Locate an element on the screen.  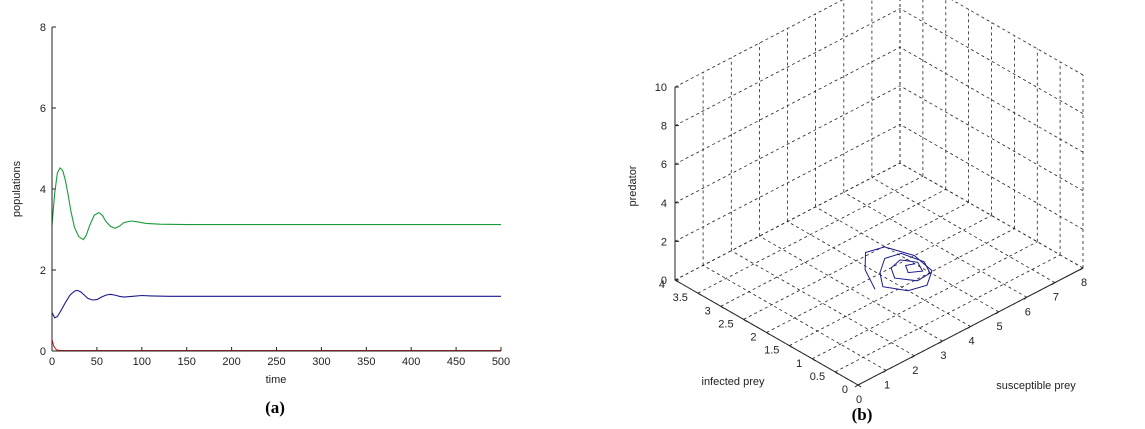
x-tick-label: 300 is located at coordinates (321, 362).